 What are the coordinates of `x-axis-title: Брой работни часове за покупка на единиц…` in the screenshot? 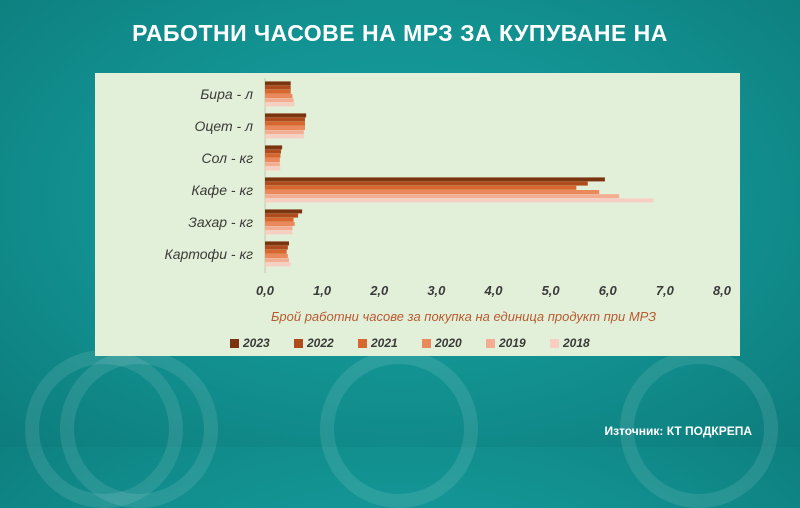 It's located at (463, 316).